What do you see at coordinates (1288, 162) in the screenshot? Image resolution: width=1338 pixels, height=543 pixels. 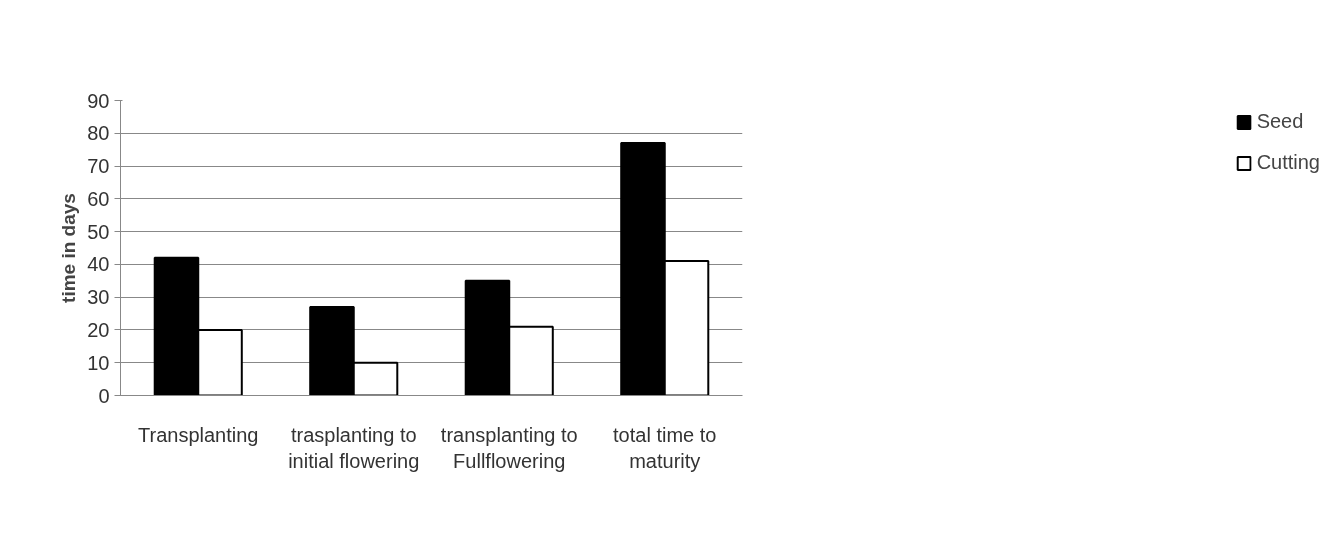 I see `legend-label: Cutting` at bounding box center [1288, 162].